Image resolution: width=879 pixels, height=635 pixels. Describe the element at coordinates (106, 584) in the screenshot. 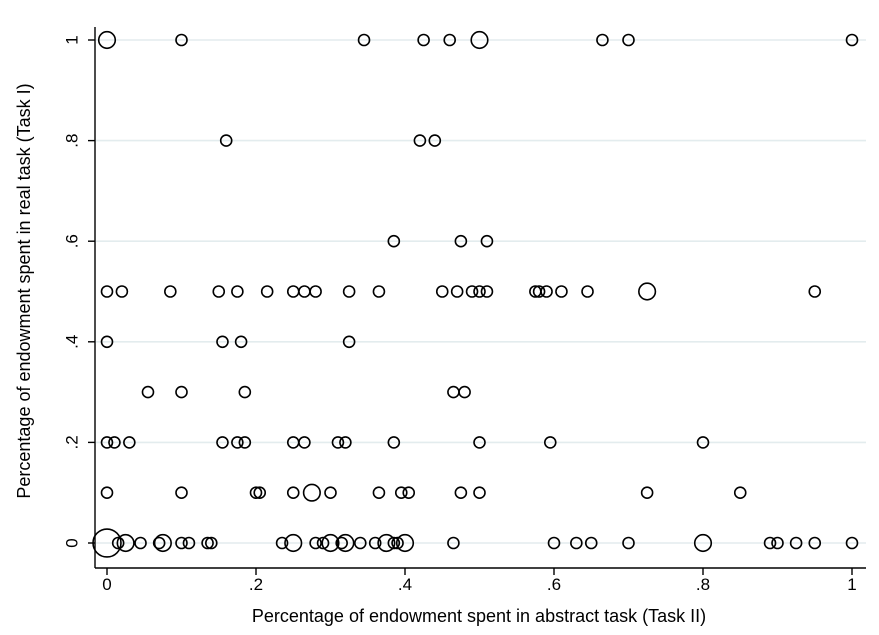

I see `x-tick-label: 0` at that location.